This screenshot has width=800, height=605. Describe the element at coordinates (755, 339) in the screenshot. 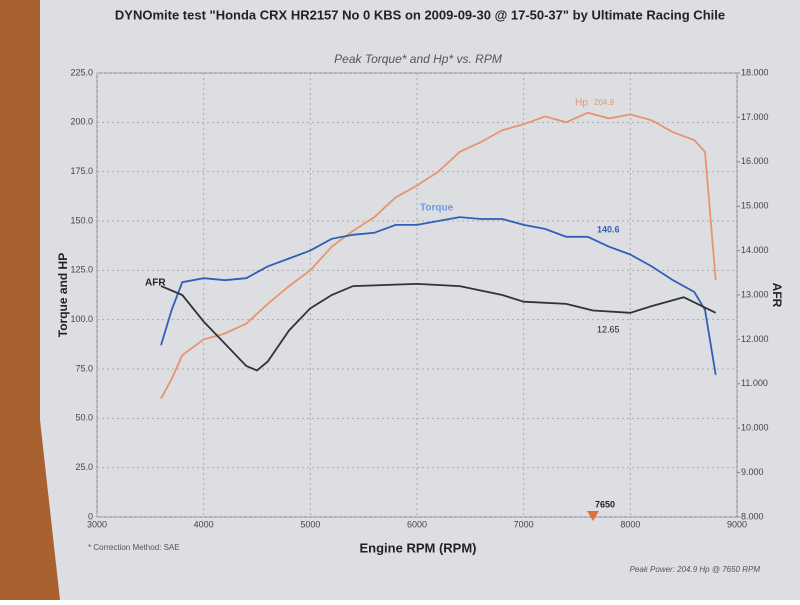

I see `y2-tick-label: 12.000` at that location.